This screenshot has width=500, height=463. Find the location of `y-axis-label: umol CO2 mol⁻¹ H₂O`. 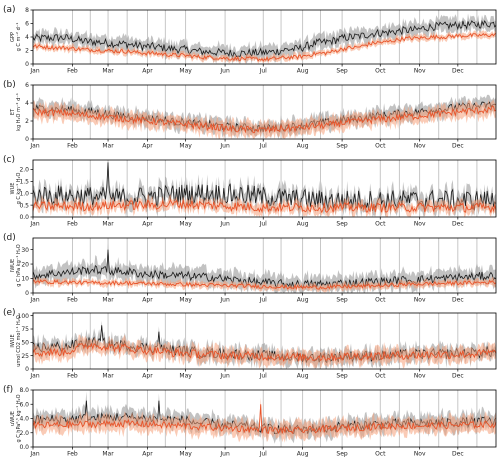

y-axis-label: umol CO2 mol⁻¹ H₂O is located at coordinates (19, 341).